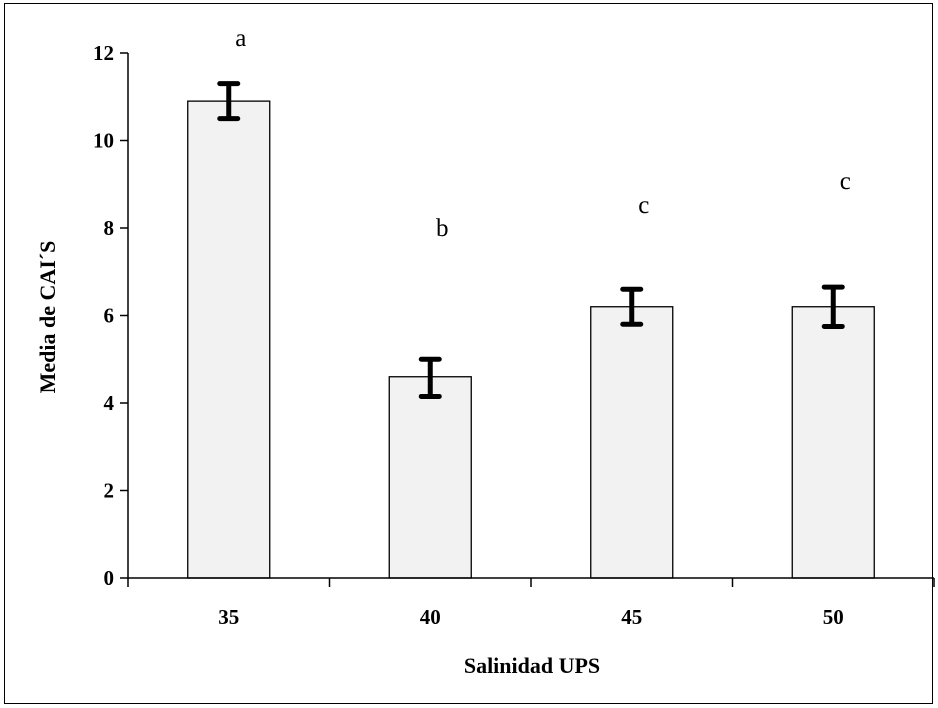  I want to click on significance-label-35: a, so click(240, 38).